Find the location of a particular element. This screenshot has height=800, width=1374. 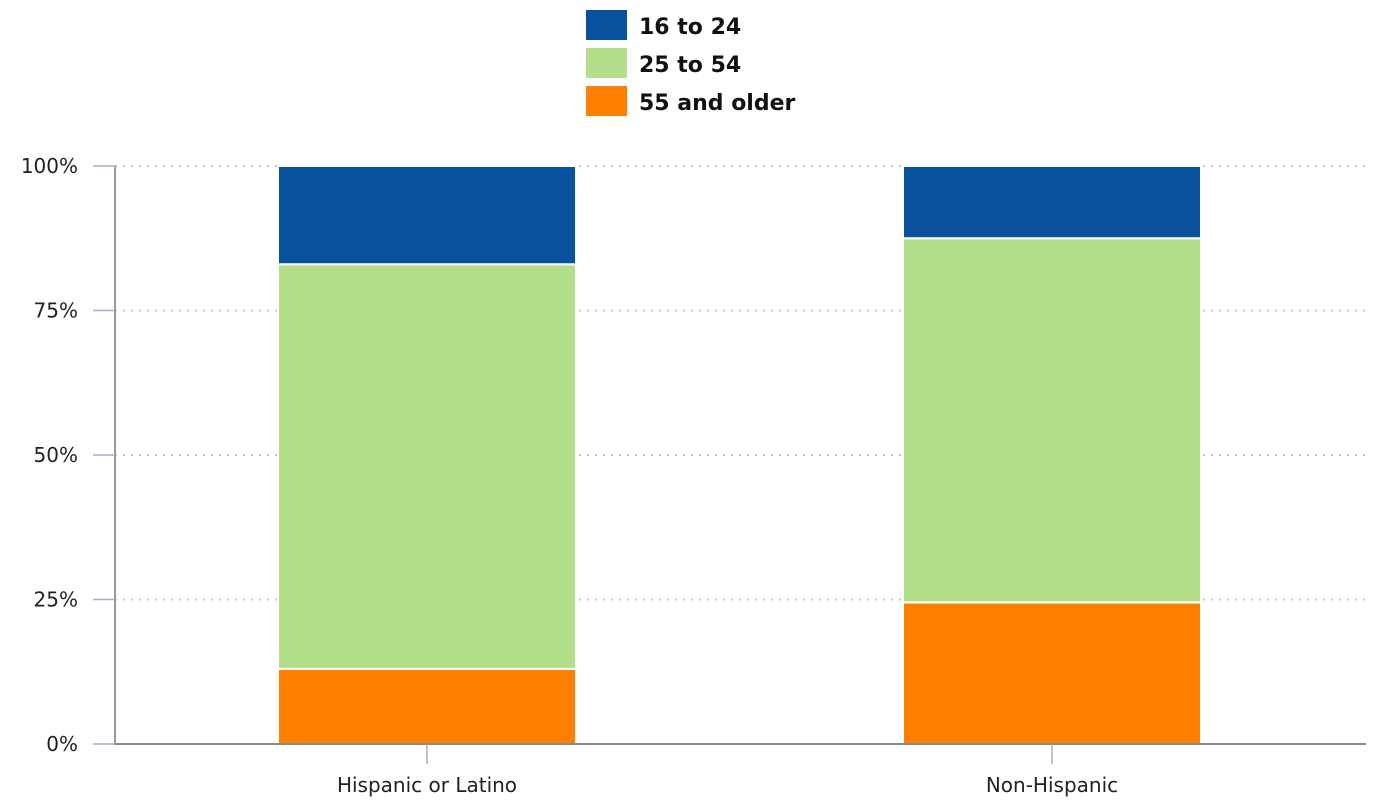

x-ticks: Hispanic or Latino Non-Hispanic is located at coordinates (727, 770).